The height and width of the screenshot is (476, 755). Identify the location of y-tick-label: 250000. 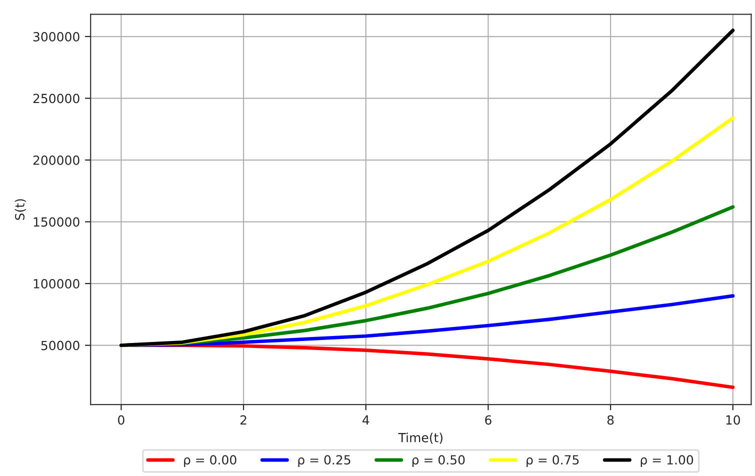
(56, 99).